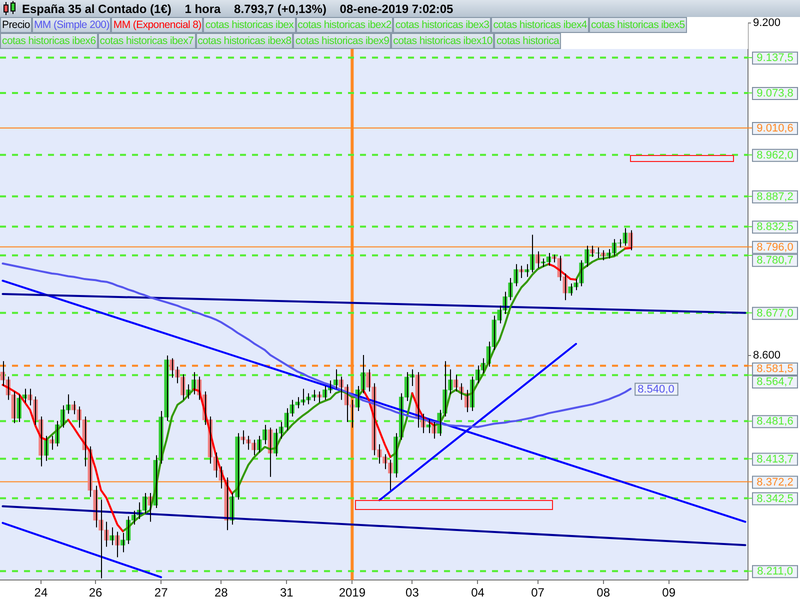 Image resolution: width=800 pixels, height=600 pixels. Describe the element at coordinates (775, 498) in the screenshot. I see `ref-line-label: 8.342,5` at that location.